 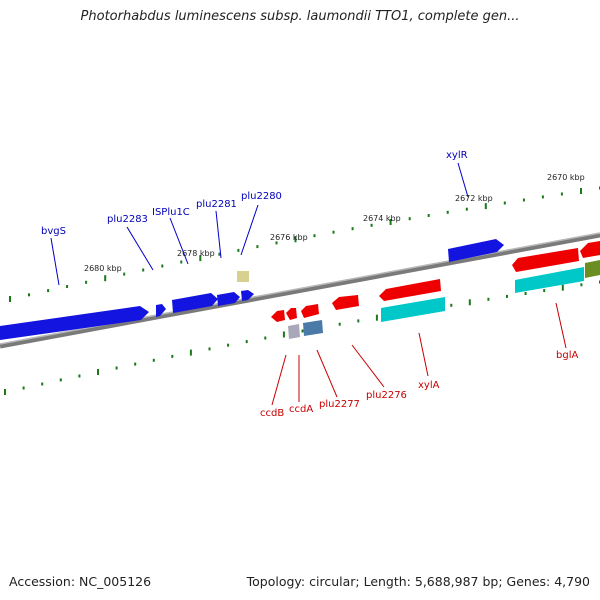 I want to click on label-xylA: xylA, so click(x=429, y=385).